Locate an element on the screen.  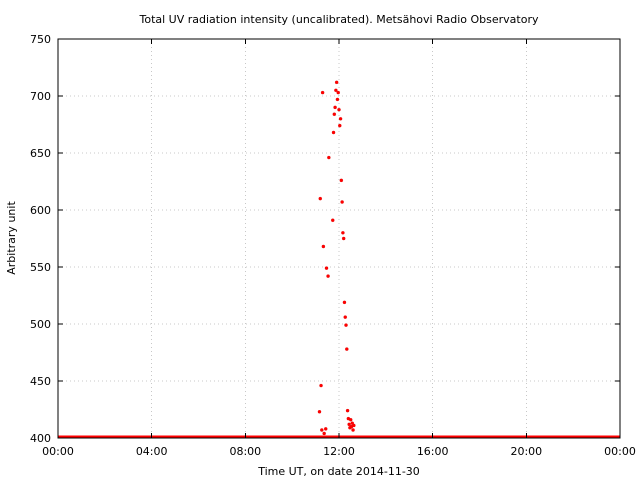
y-tick-label: 600 is located at coordinates (40, 210).